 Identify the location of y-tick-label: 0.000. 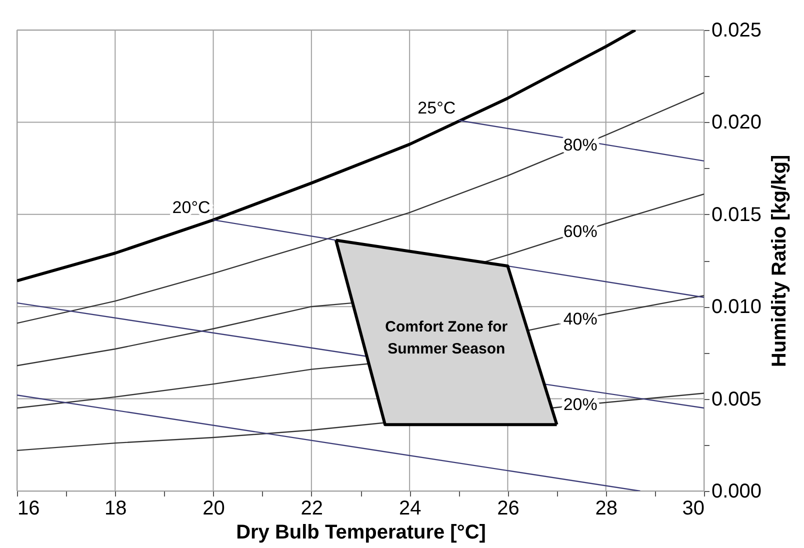
(737, 491).